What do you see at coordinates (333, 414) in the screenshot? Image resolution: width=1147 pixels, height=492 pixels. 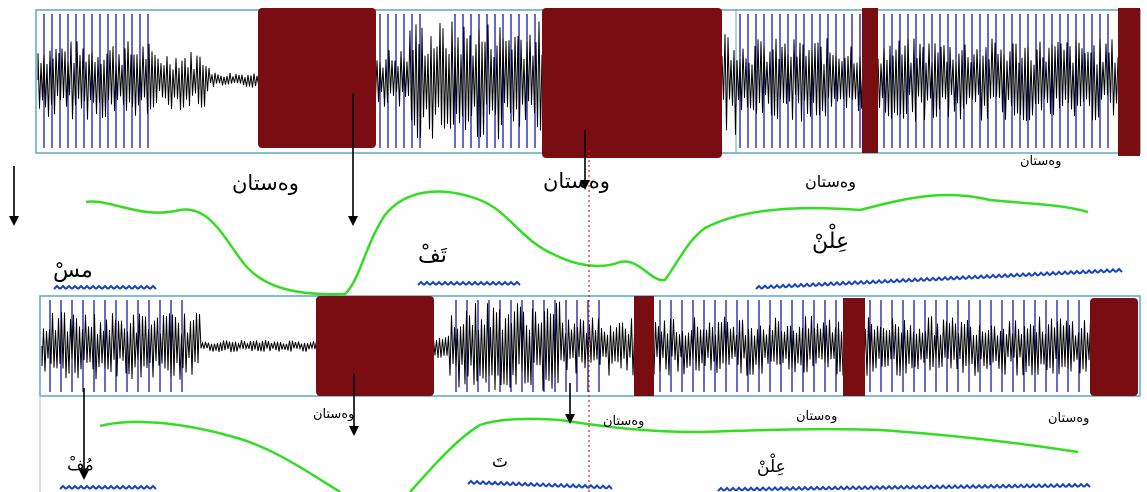 I see `bottom-pause-label-1: وەستان` at bounding box center [333, 414].